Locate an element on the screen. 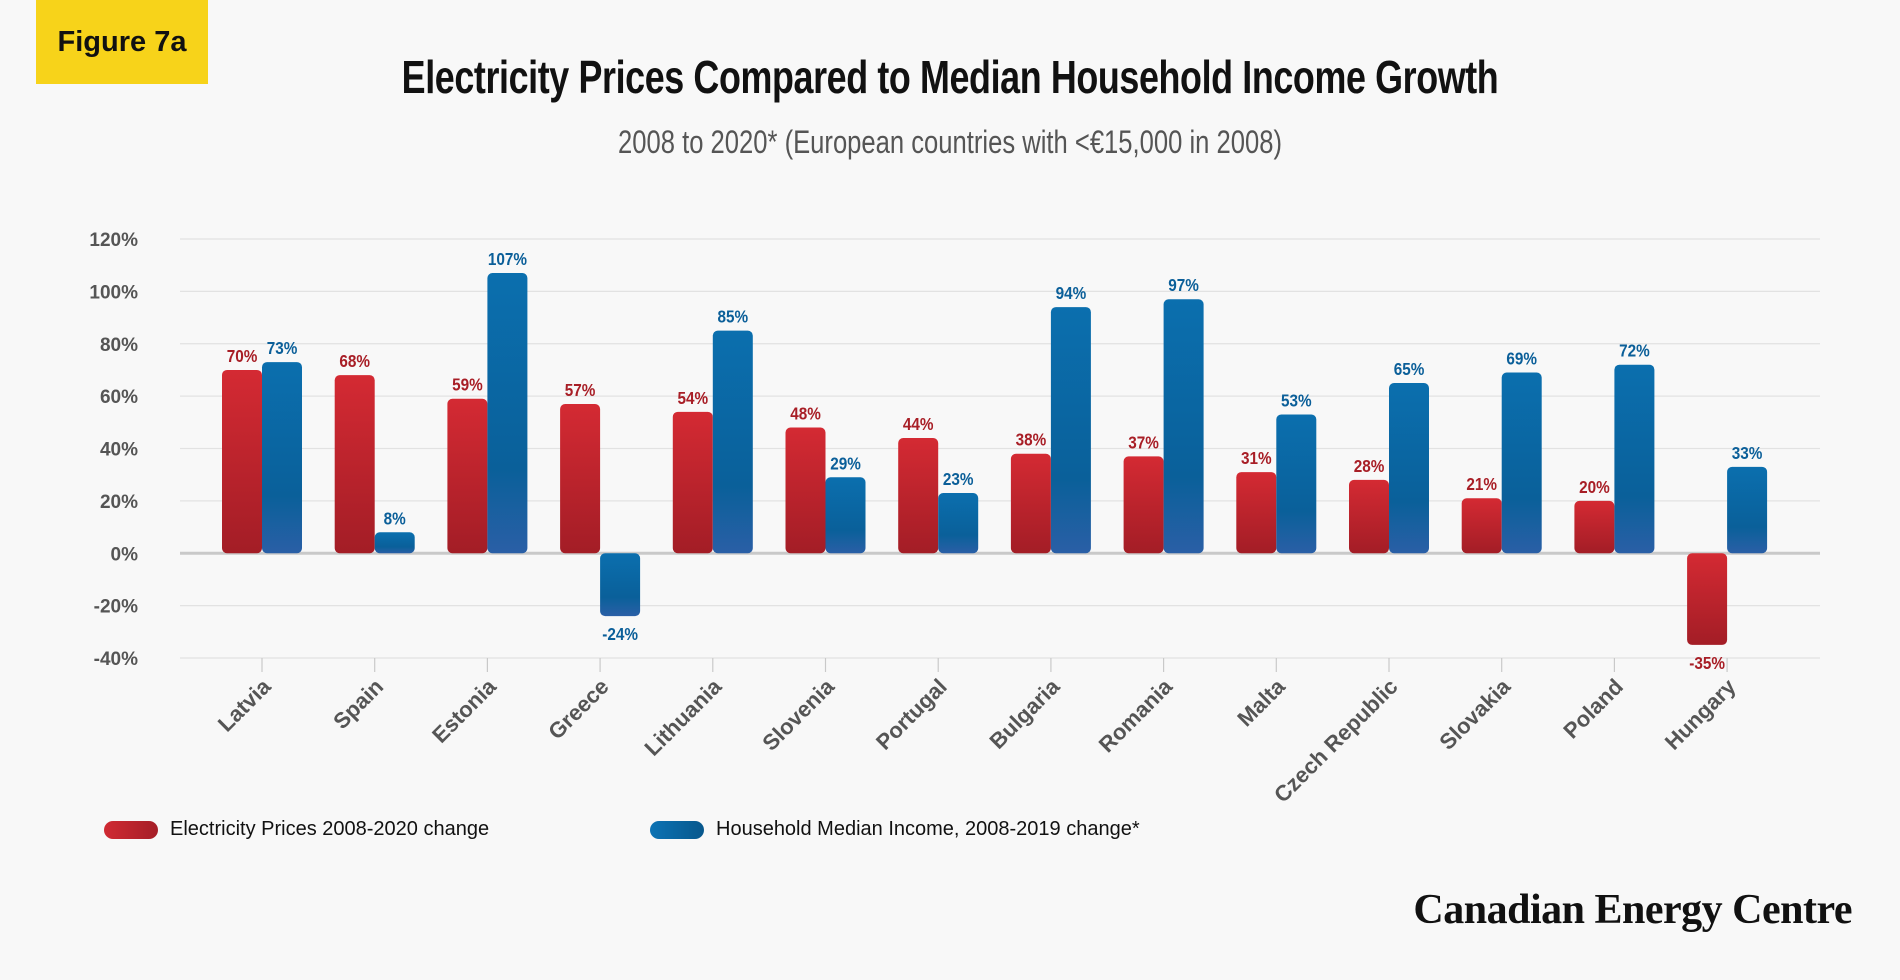 This screenshot has height=980, width=1900. income-data-label: 72% is located at coordinates (1634, 351).